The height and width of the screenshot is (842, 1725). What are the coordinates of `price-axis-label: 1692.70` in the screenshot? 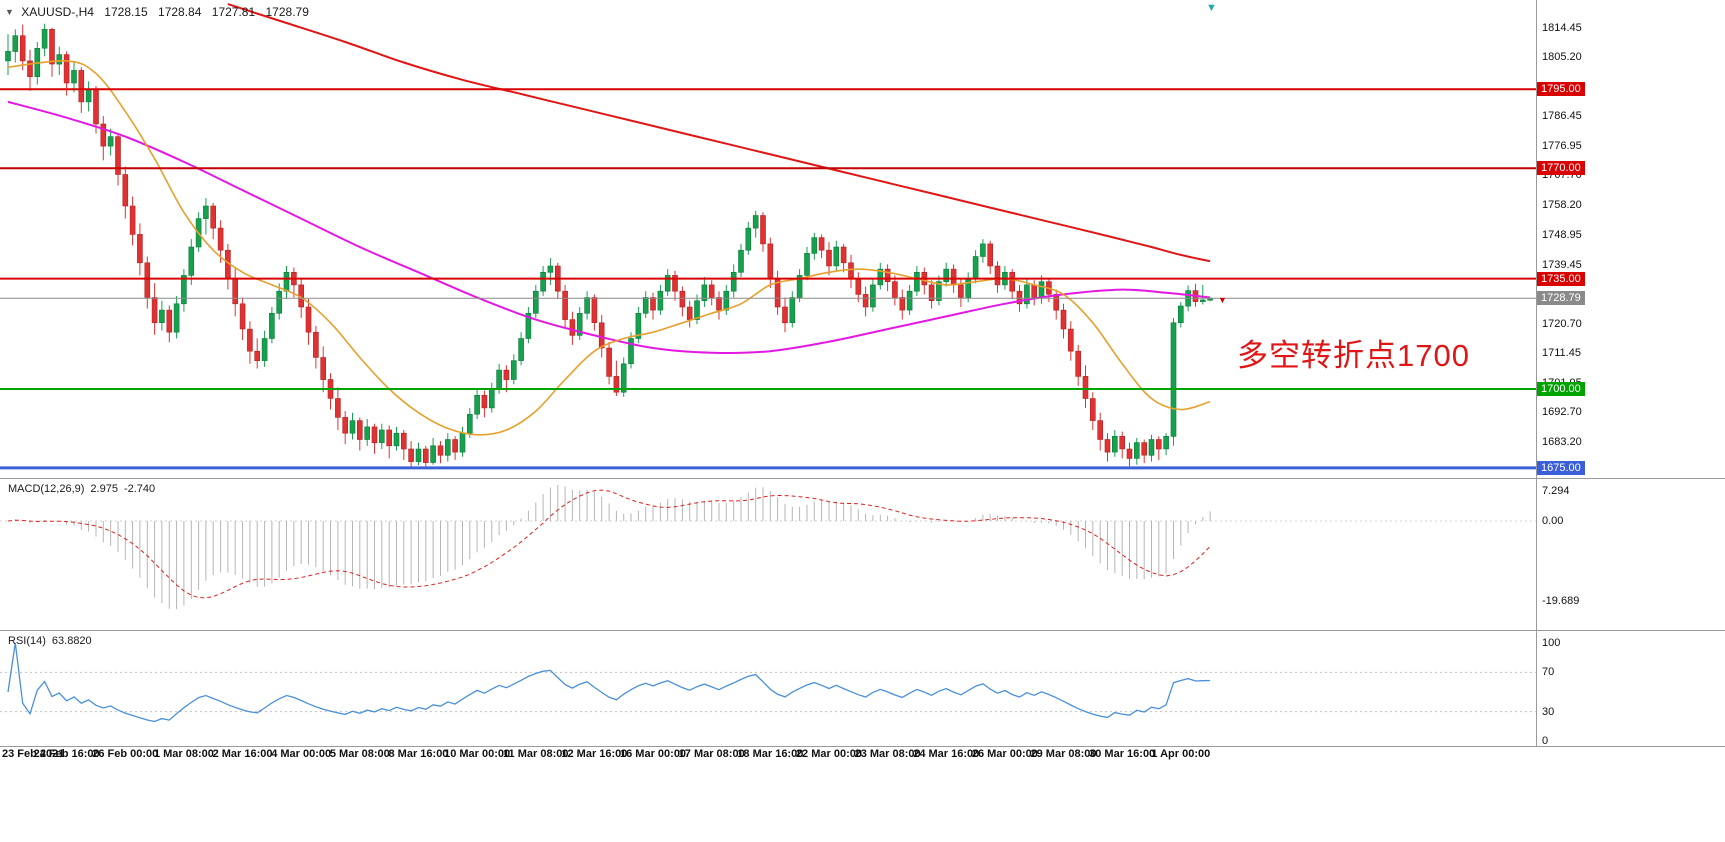 It's located at (1562, 412).